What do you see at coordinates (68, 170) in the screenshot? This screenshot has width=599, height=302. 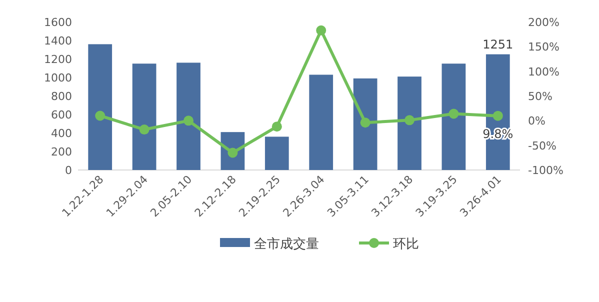 I see `y-tick-label: 0` at bounding box center [68, 170].